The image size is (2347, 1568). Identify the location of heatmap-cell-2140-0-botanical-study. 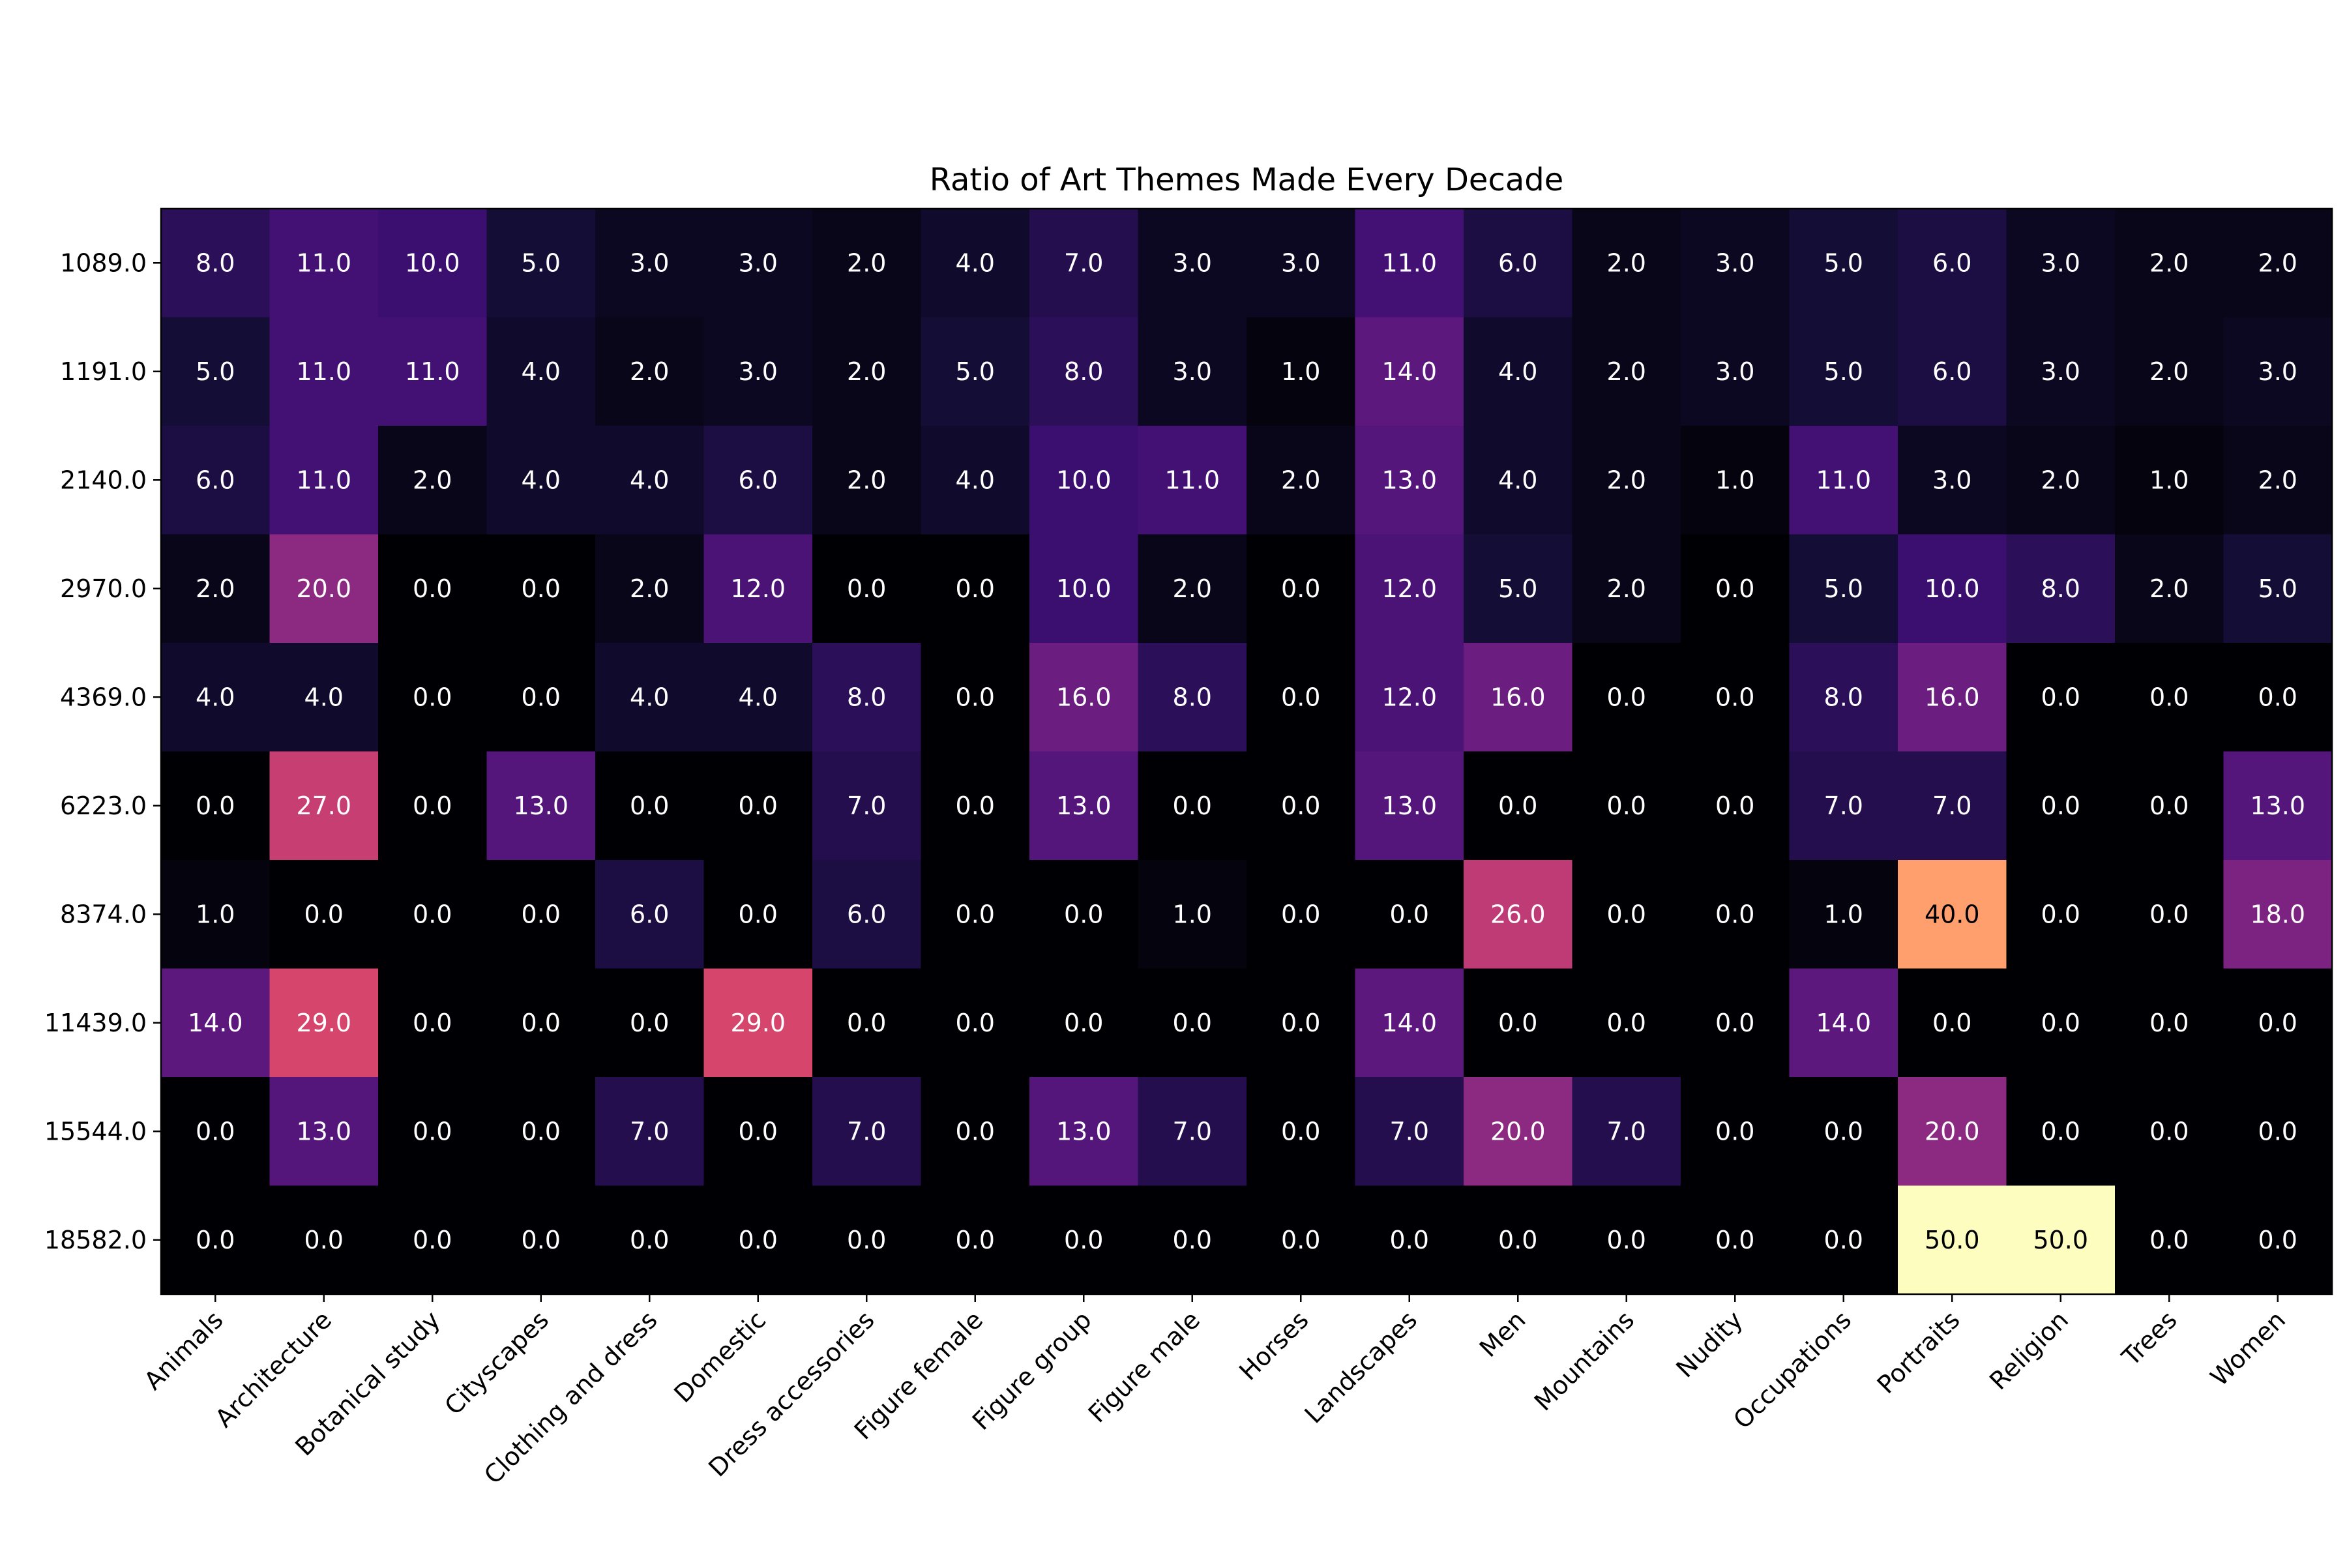
(433, 481).